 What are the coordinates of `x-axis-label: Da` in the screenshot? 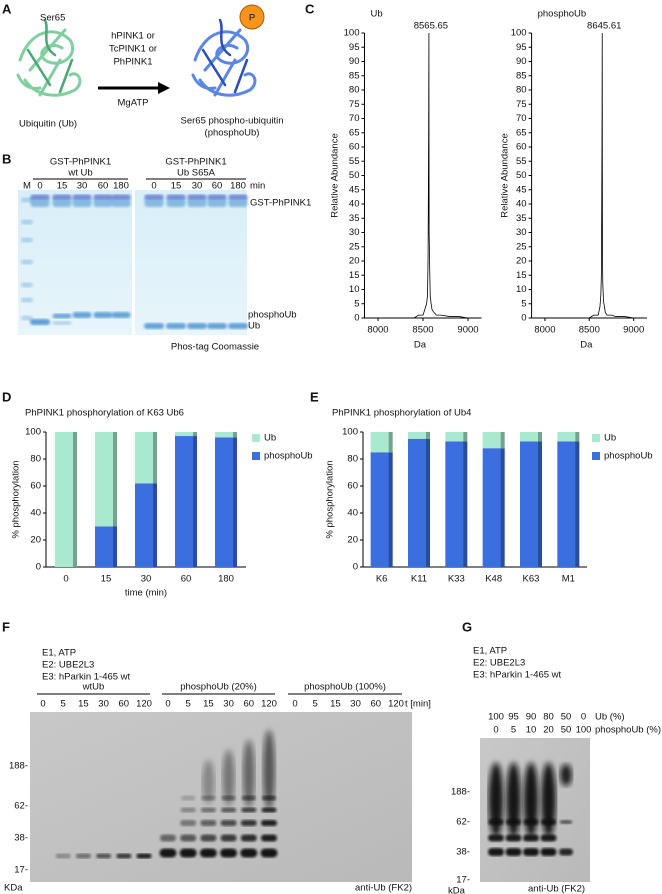 It's located at (586, 345).